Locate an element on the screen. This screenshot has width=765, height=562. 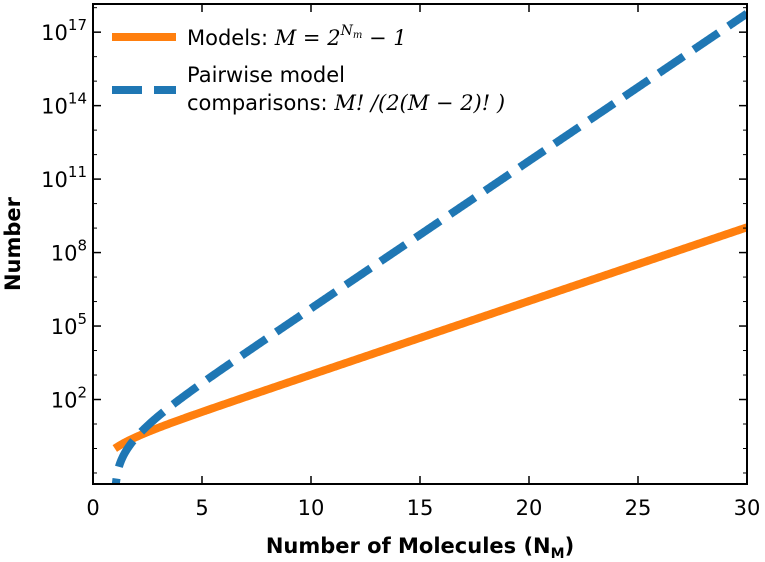
x-tick-label: 25 is located at coordinates (638, 508).